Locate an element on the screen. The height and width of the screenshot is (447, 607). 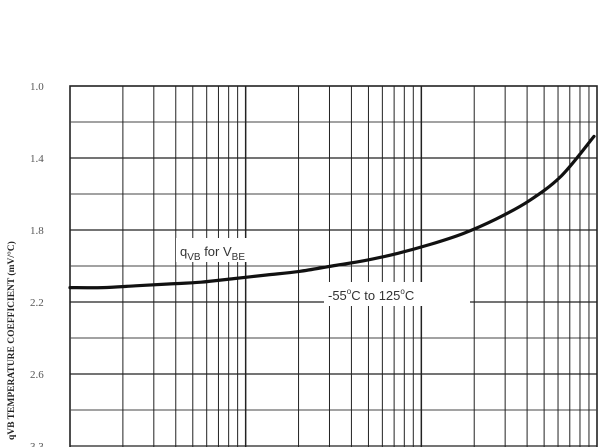
y-tick-label: 2.6 is located at coordinates (37, 375).